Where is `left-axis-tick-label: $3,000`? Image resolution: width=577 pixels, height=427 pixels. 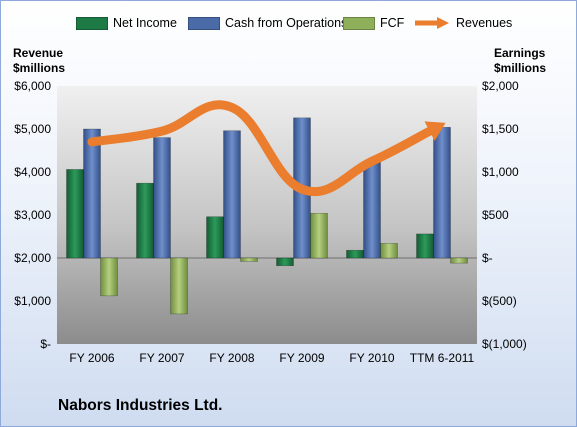
left-axis-tick-label: $3,000 is located at coordinates (32, 215).